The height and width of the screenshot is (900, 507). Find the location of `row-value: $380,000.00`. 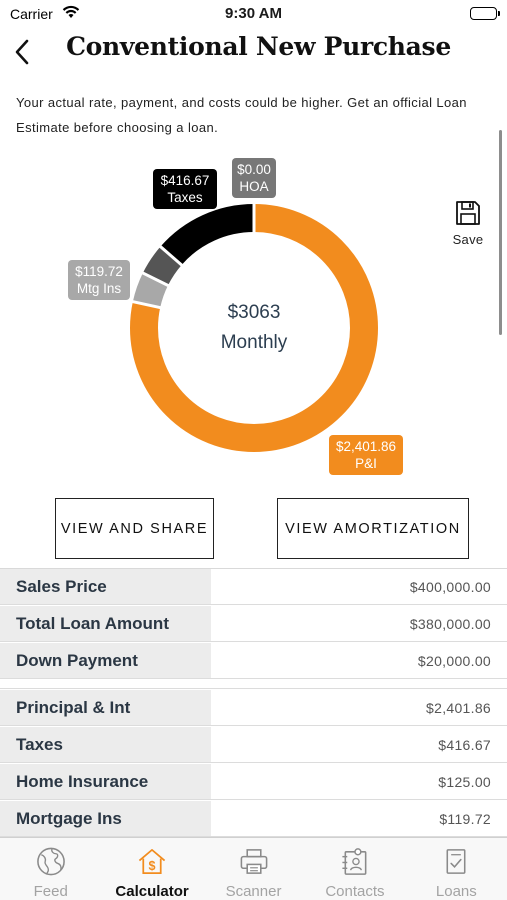

row-value: $380,000.00 is located at coordinates (450, 623).